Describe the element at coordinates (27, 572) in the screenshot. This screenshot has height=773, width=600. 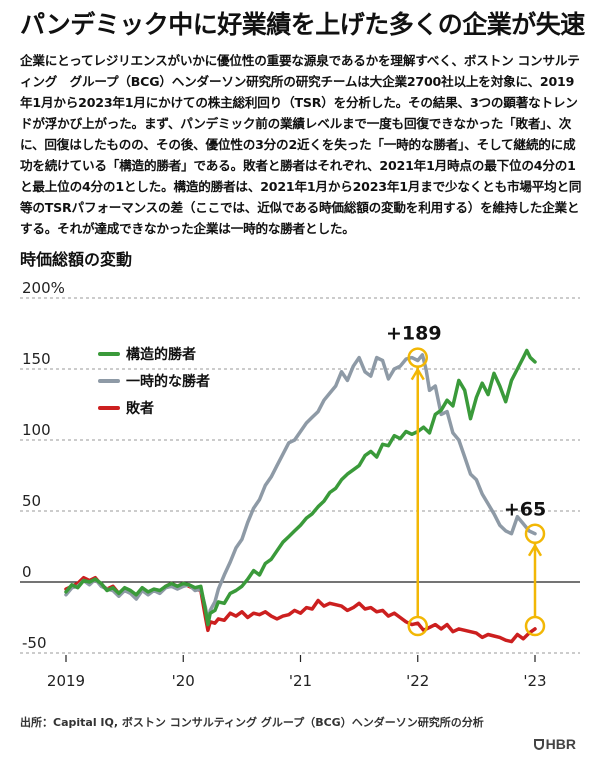
I see `y-tick-label: 0` at that location.